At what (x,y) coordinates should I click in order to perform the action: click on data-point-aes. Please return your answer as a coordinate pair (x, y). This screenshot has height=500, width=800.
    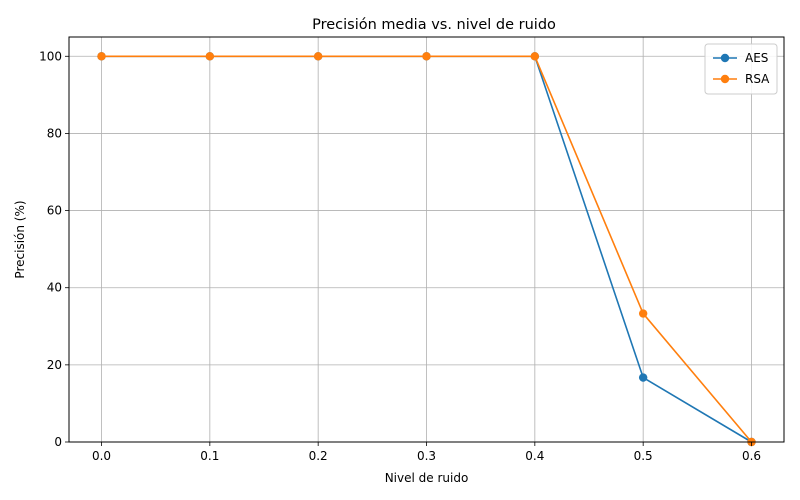
    Looking at the image, I should click on (643, 377).